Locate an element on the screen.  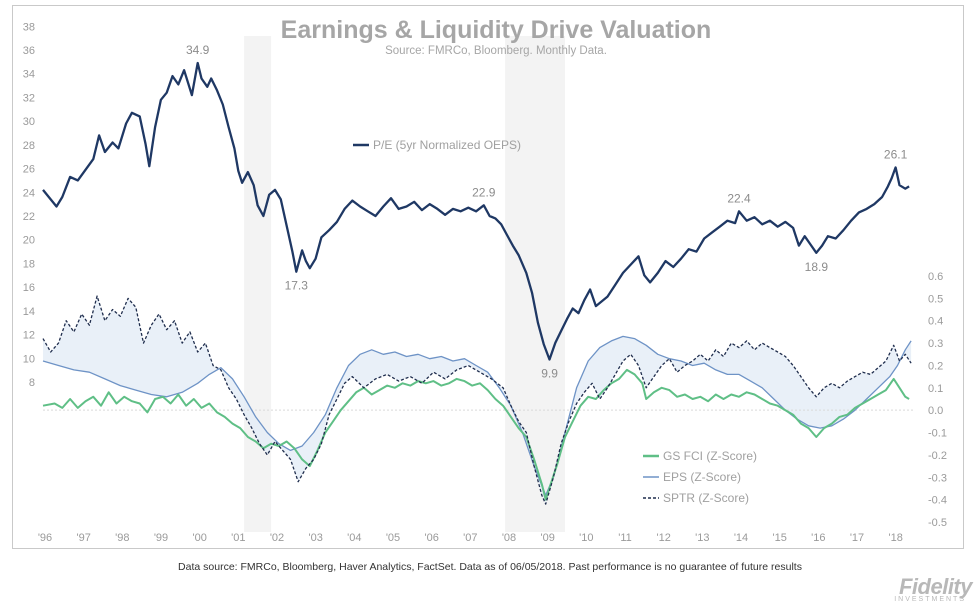
x-tick-label: '16 is located at coordinates (818, 538).